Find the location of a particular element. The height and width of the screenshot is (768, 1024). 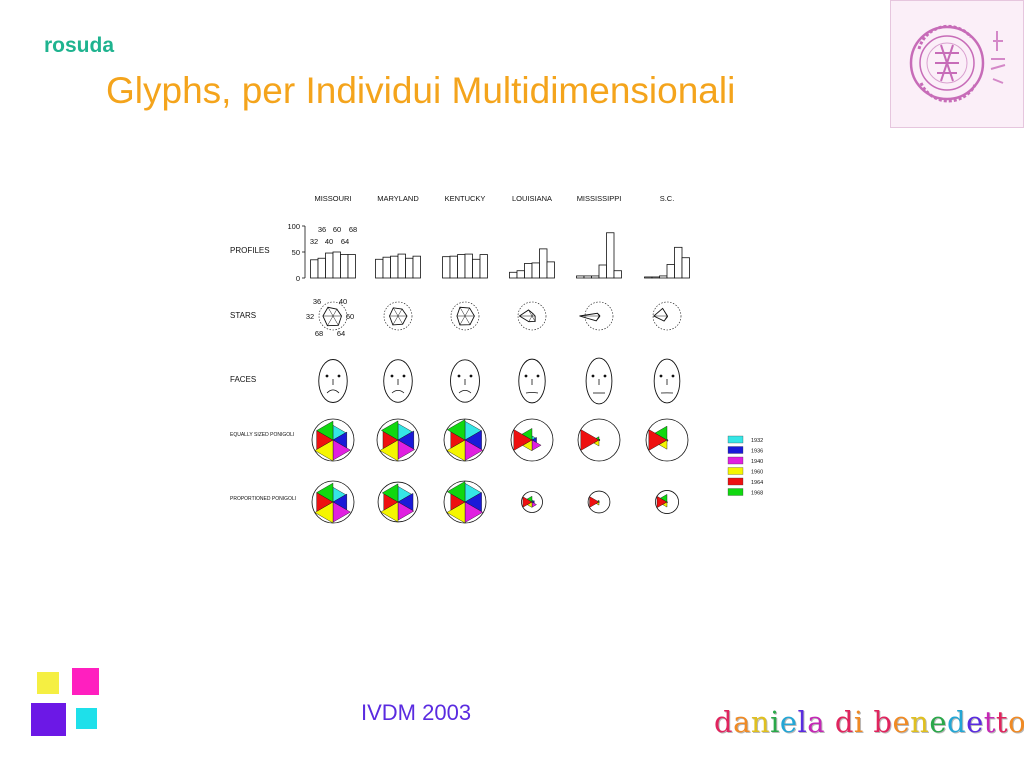

row-label: PROFILES is located at coordinates (250, 250).